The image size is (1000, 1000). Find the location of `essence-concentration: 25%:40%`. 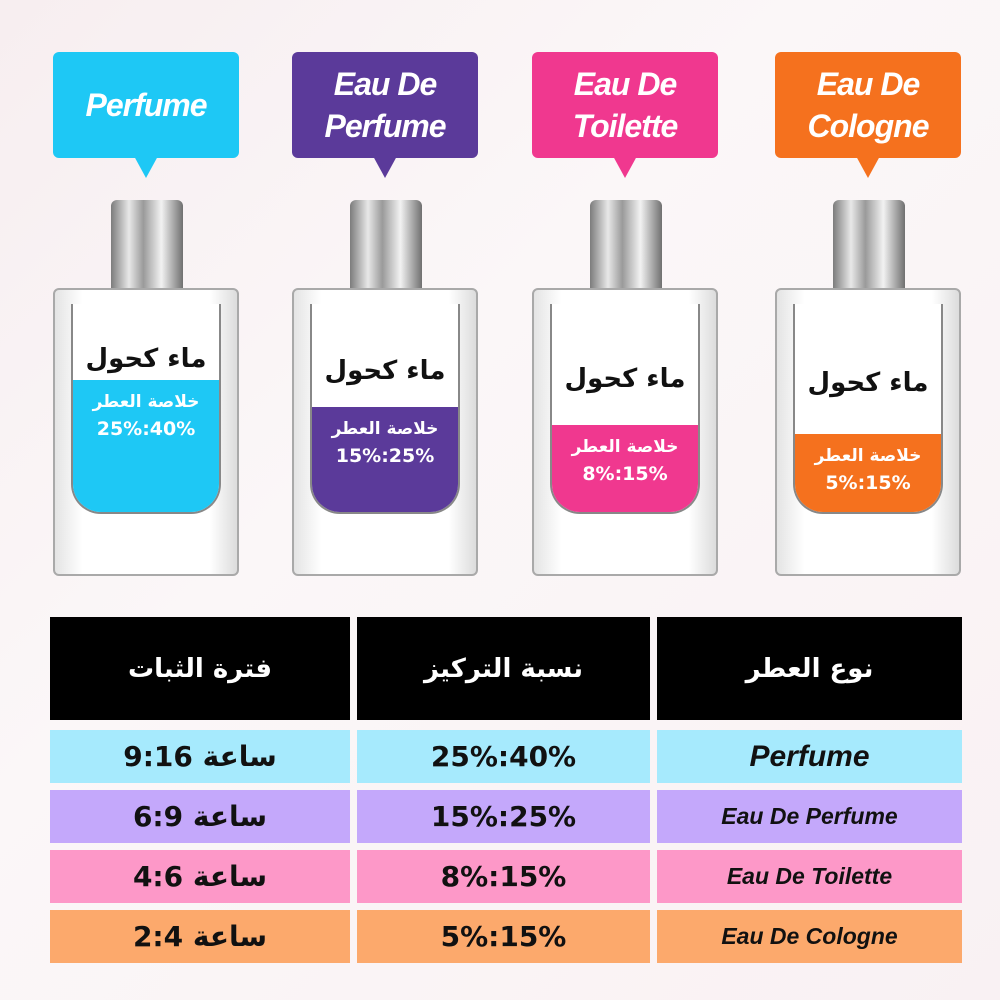

essence-concentration: 25%:40% is located at coordinates (146, 429).